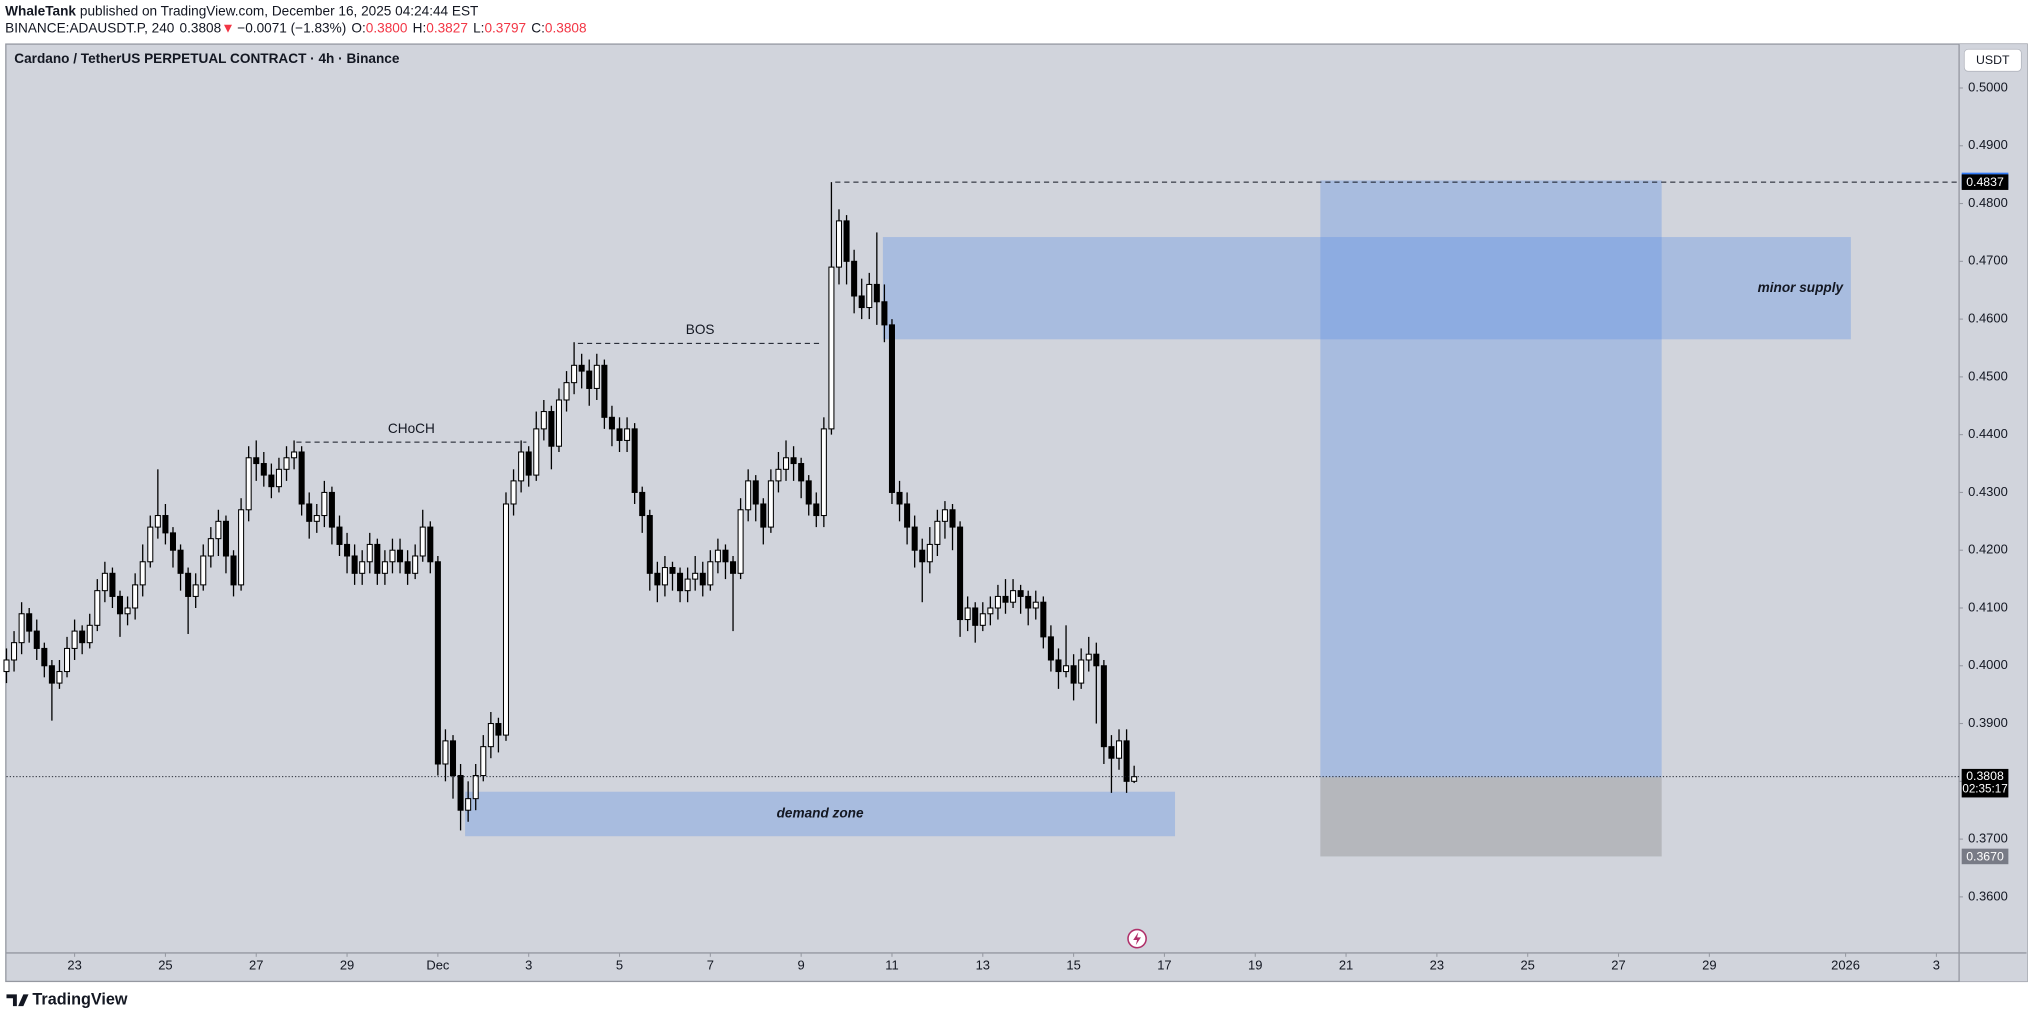 This screenshot has width=2033, height=1018. Describe the element at coordinates (1988, 260) in the screenshot. I see `y-tick-label: 0.4700` at that location.